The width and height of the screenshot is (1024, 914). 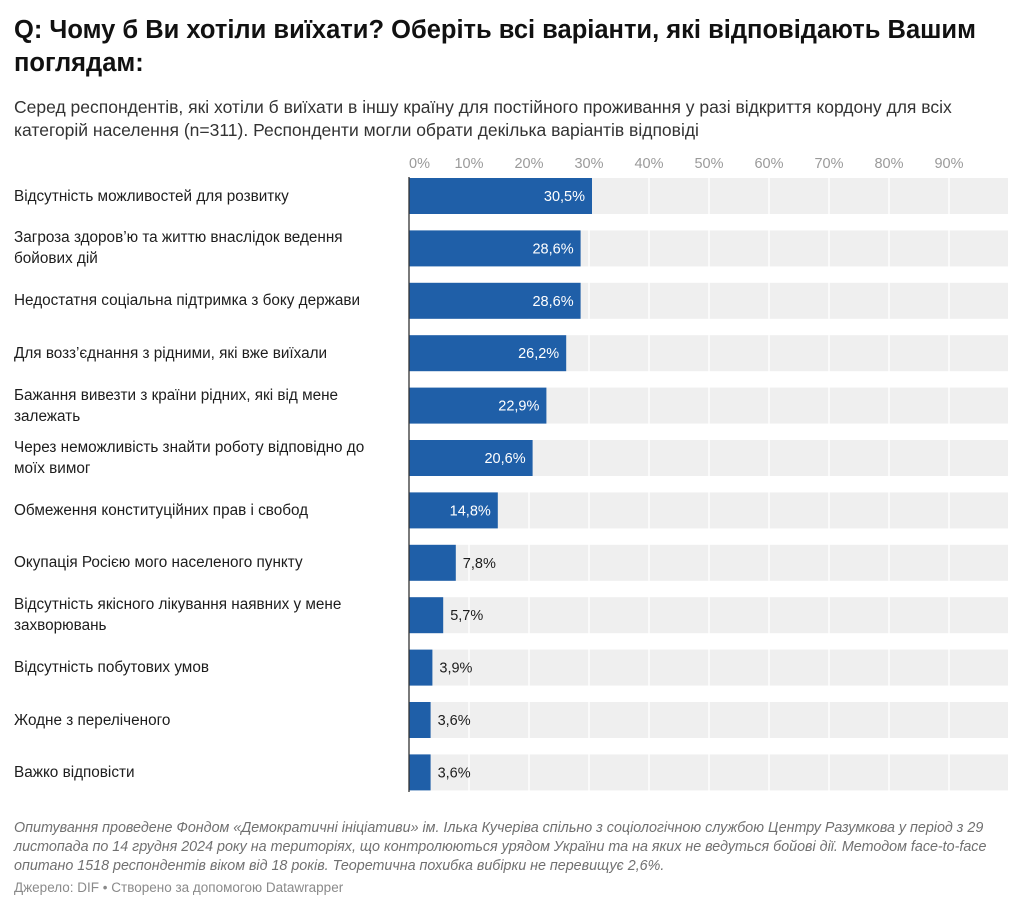 I want to click on category-label: Жодне з переліченого, so click(x=92, y=720).